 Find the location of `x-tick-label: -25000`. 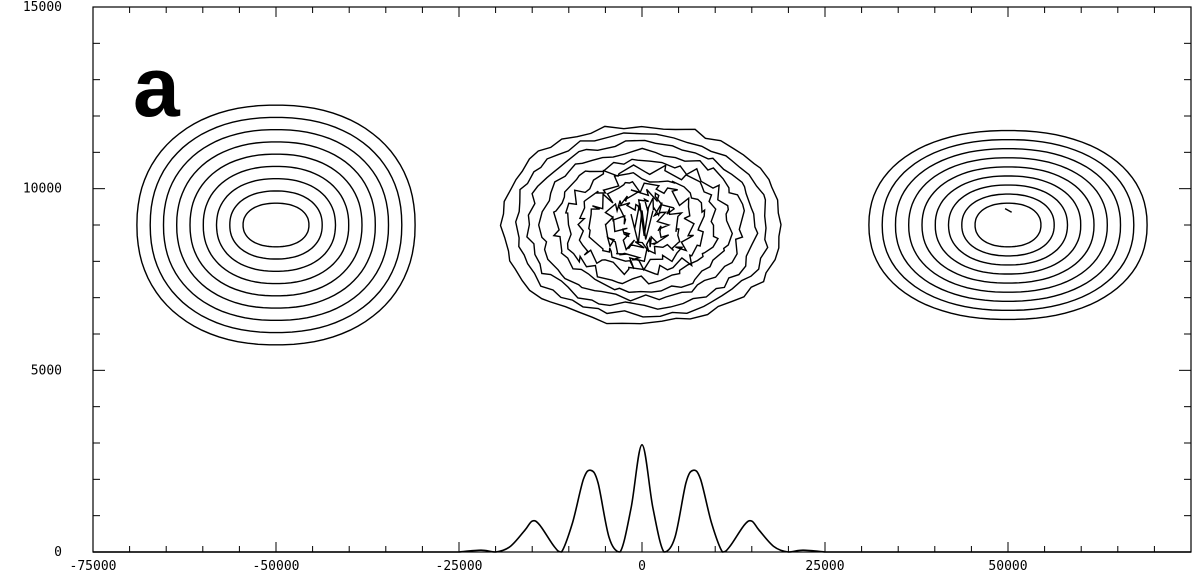

x-tick-label: -25000 is located at coordinates (459, 565).